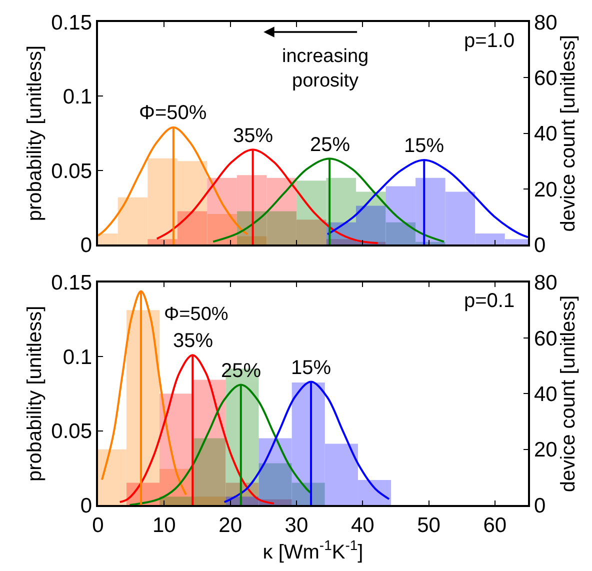 Image resolution: width=592 pixels, height=571 pixels. I want to click on x-tick-label: 40, so click(362, 525).